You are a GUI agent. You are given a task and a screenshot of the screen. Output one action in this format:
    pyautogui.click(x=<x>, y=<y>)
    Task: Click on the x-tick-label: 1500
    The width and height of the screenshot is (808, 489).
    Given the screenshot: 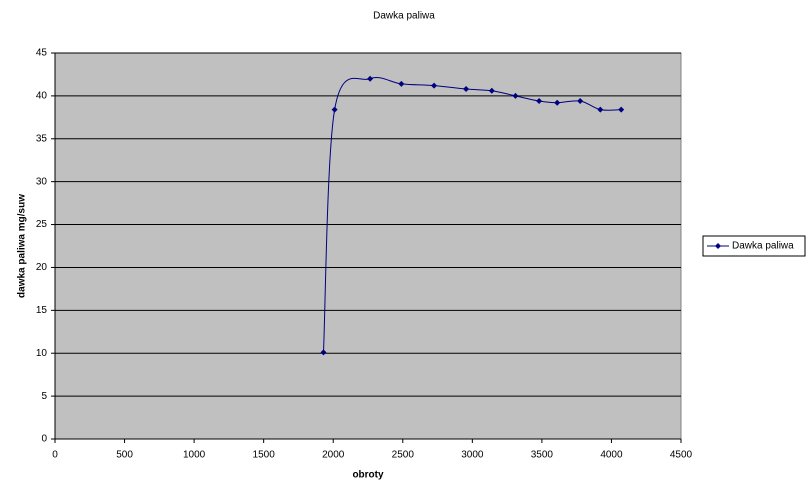 What is the action you would take?
    pyautogui.click(x=264, y=455)
    